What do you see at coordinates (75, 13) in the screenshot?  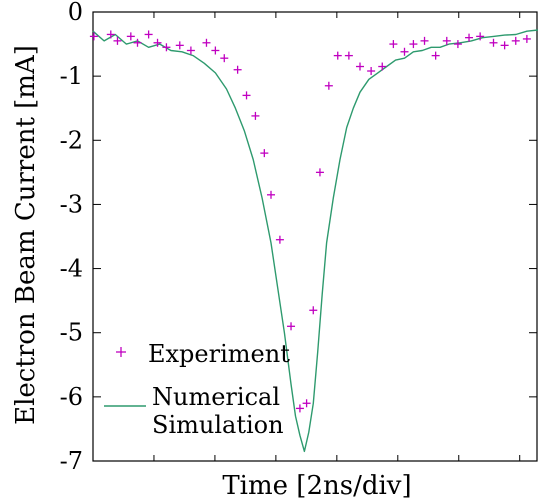 I see `y-tick-label: 0` at bounding box center [75, 13].